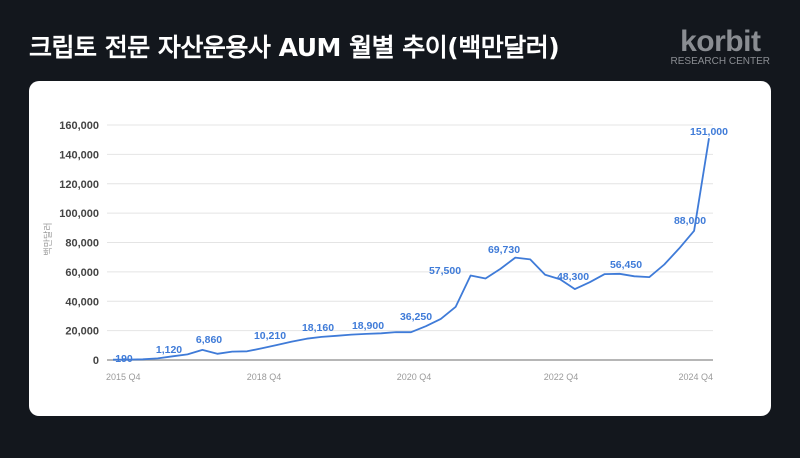  I want to click on data-label: 48,300, so click(573, 277).